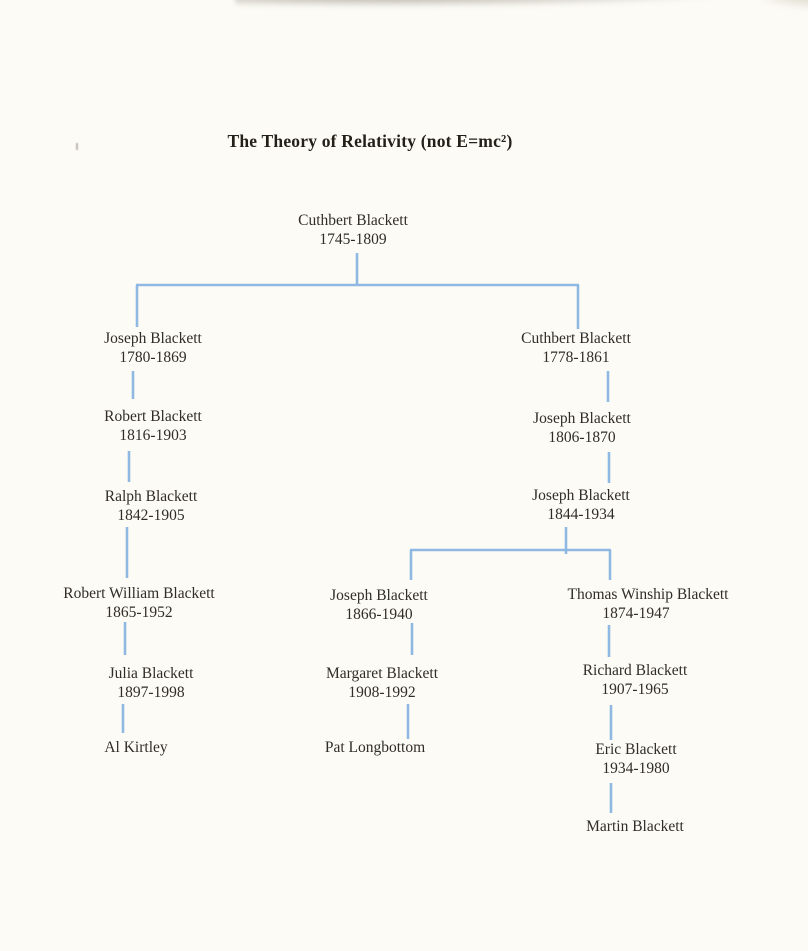 This screenshot has width=808, height=951. I want to click on person-years: 1842-1905, so click(151, 515).